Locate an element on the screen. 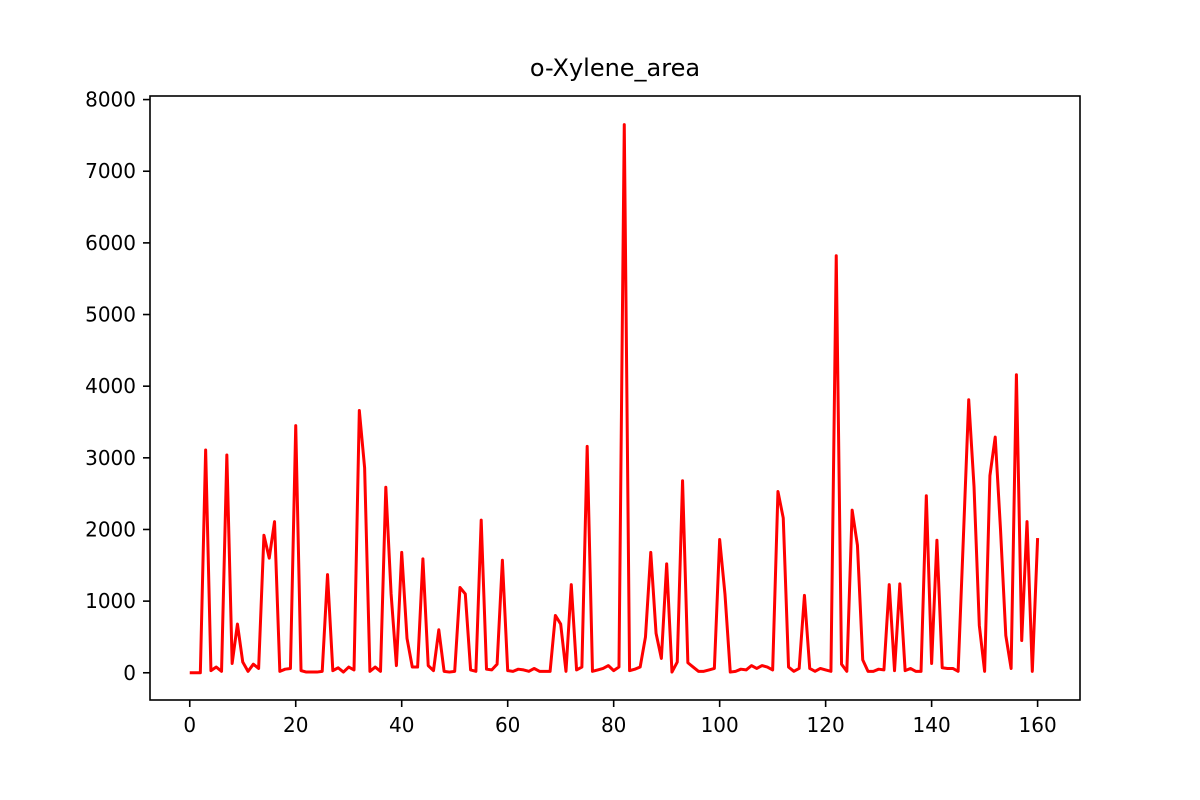  y-tick-label: 6000 is located at coordinates (110, 243).